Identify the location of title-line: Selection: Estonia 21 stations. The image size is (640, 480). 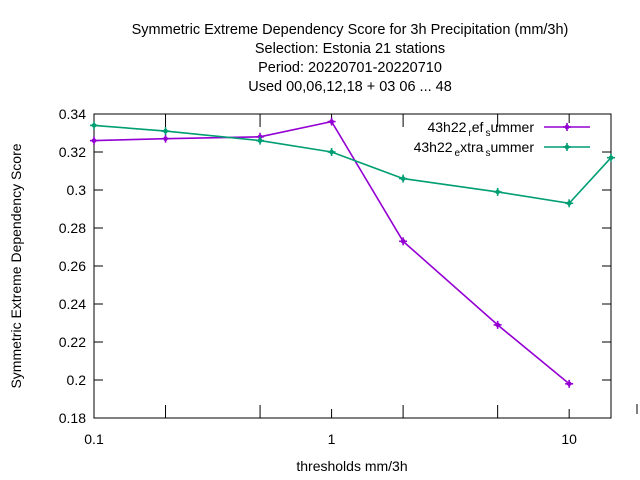
(350, 49).